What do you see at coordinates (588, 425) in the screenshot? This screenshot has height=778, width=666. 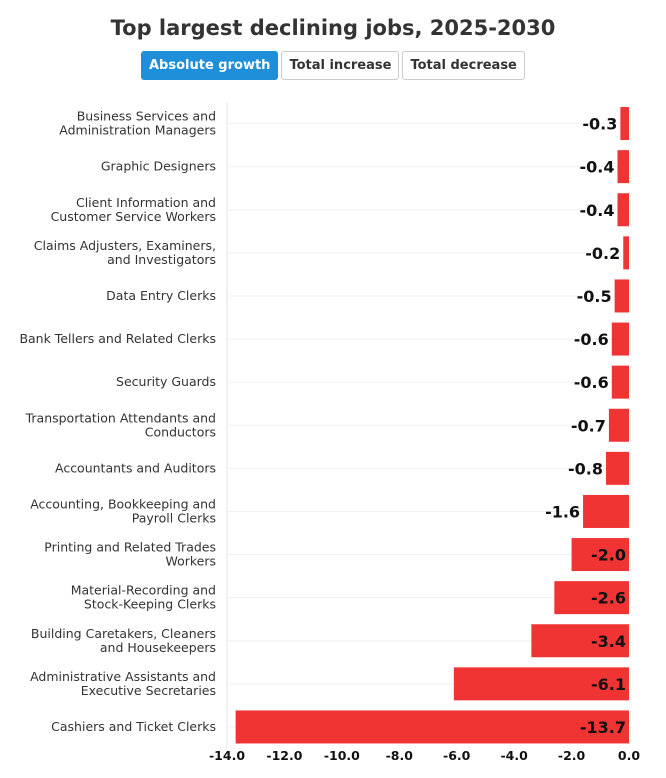 I see `value-label: -0.7` at bounding box center [588, 425].